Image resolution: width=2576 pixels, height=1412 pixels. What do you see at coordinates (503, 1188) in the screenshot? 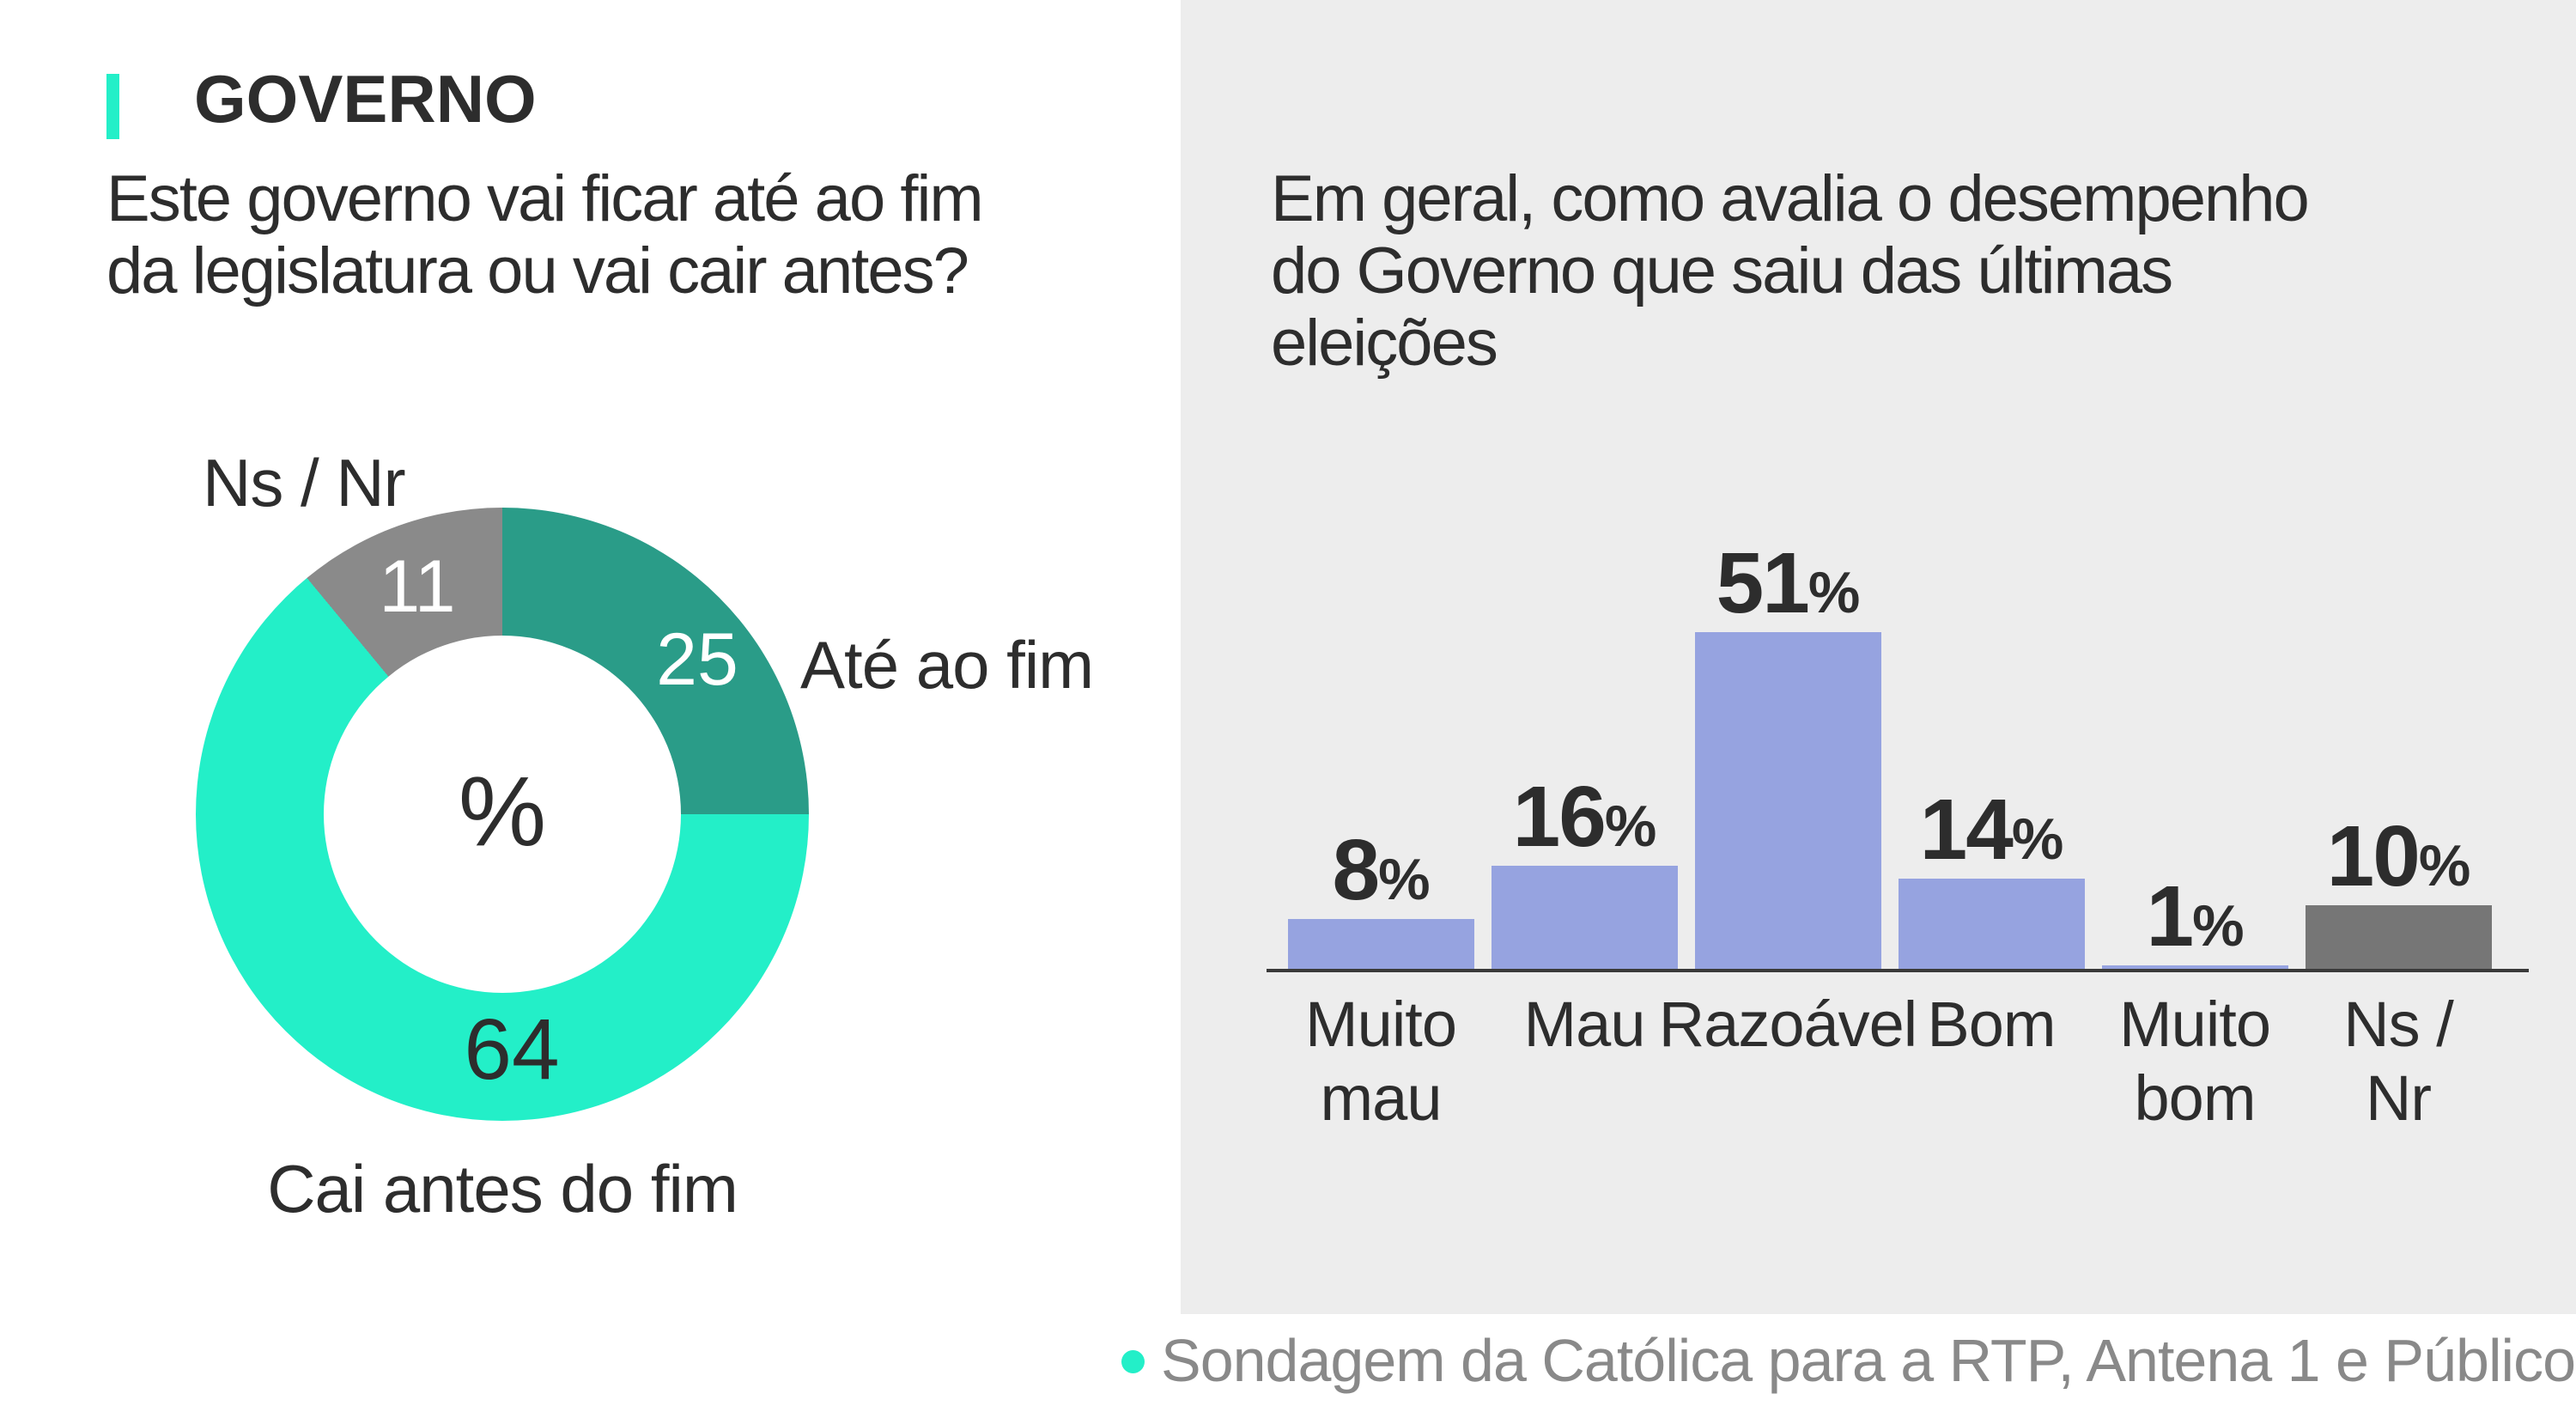
I see `donut-label-cai-antes: Cai antes do fim` at bounding box center [503, 1188].